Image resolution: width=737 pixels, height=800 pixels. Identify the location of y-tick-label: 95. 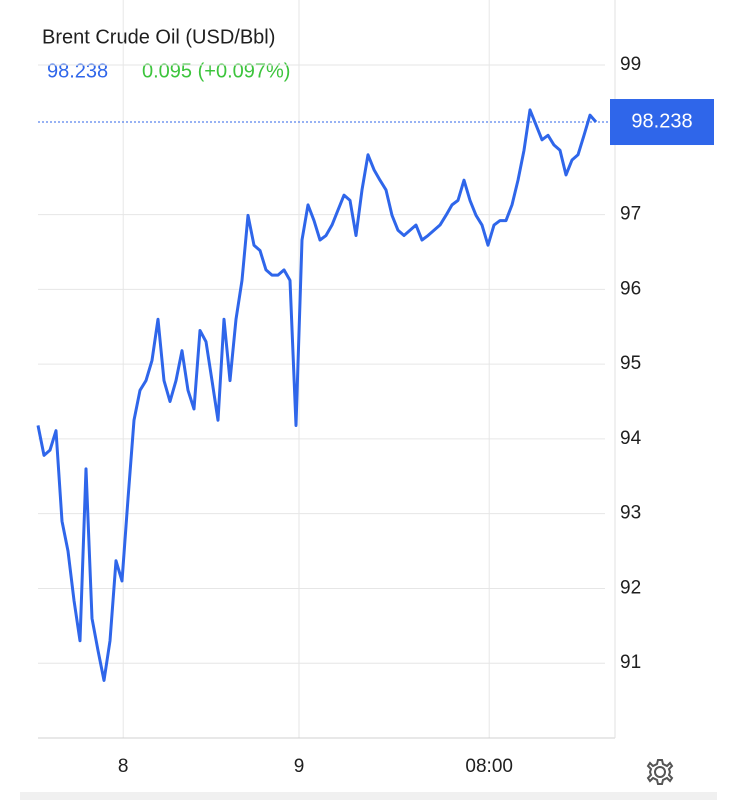
(630, 363).